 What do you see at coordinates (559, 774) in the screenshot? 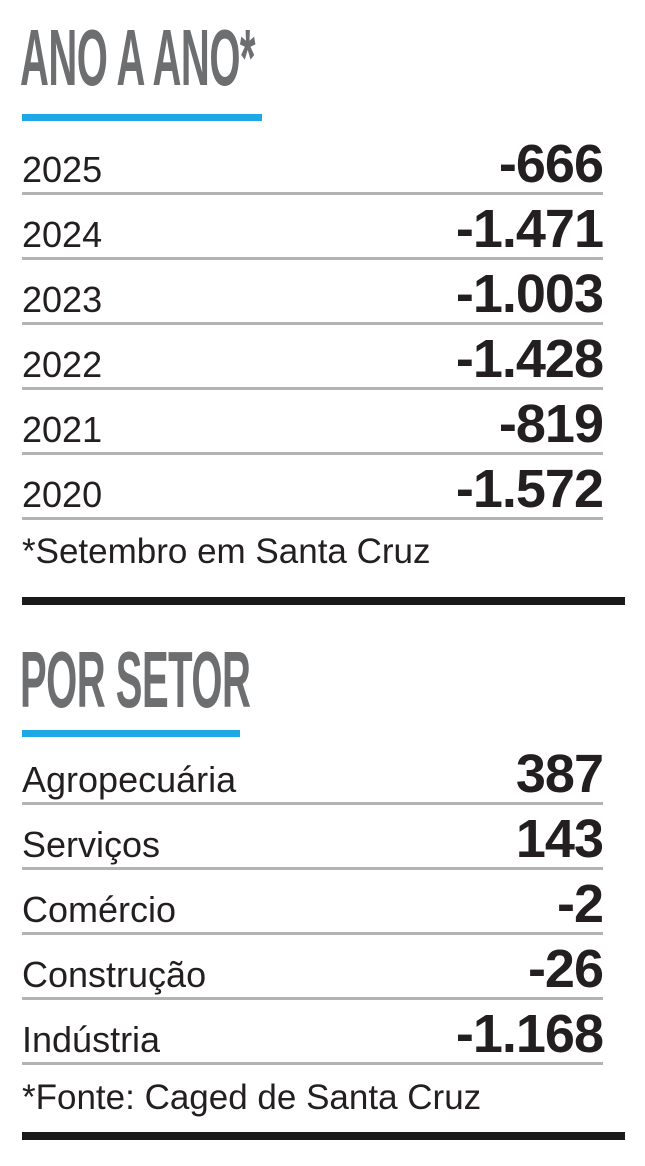
I see `row-value: 387` at bounding box center [559, 774].